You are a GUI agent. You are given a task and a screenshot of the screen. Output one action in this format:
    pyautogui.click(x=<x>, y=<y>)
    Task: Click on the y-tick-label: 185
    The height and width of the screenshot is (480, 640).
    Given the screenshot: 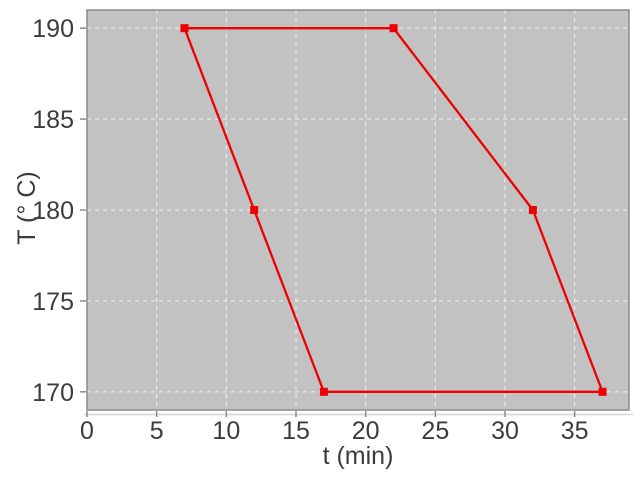 What is the action you would take?
    pyautogui.click(x=53, y=120)
    